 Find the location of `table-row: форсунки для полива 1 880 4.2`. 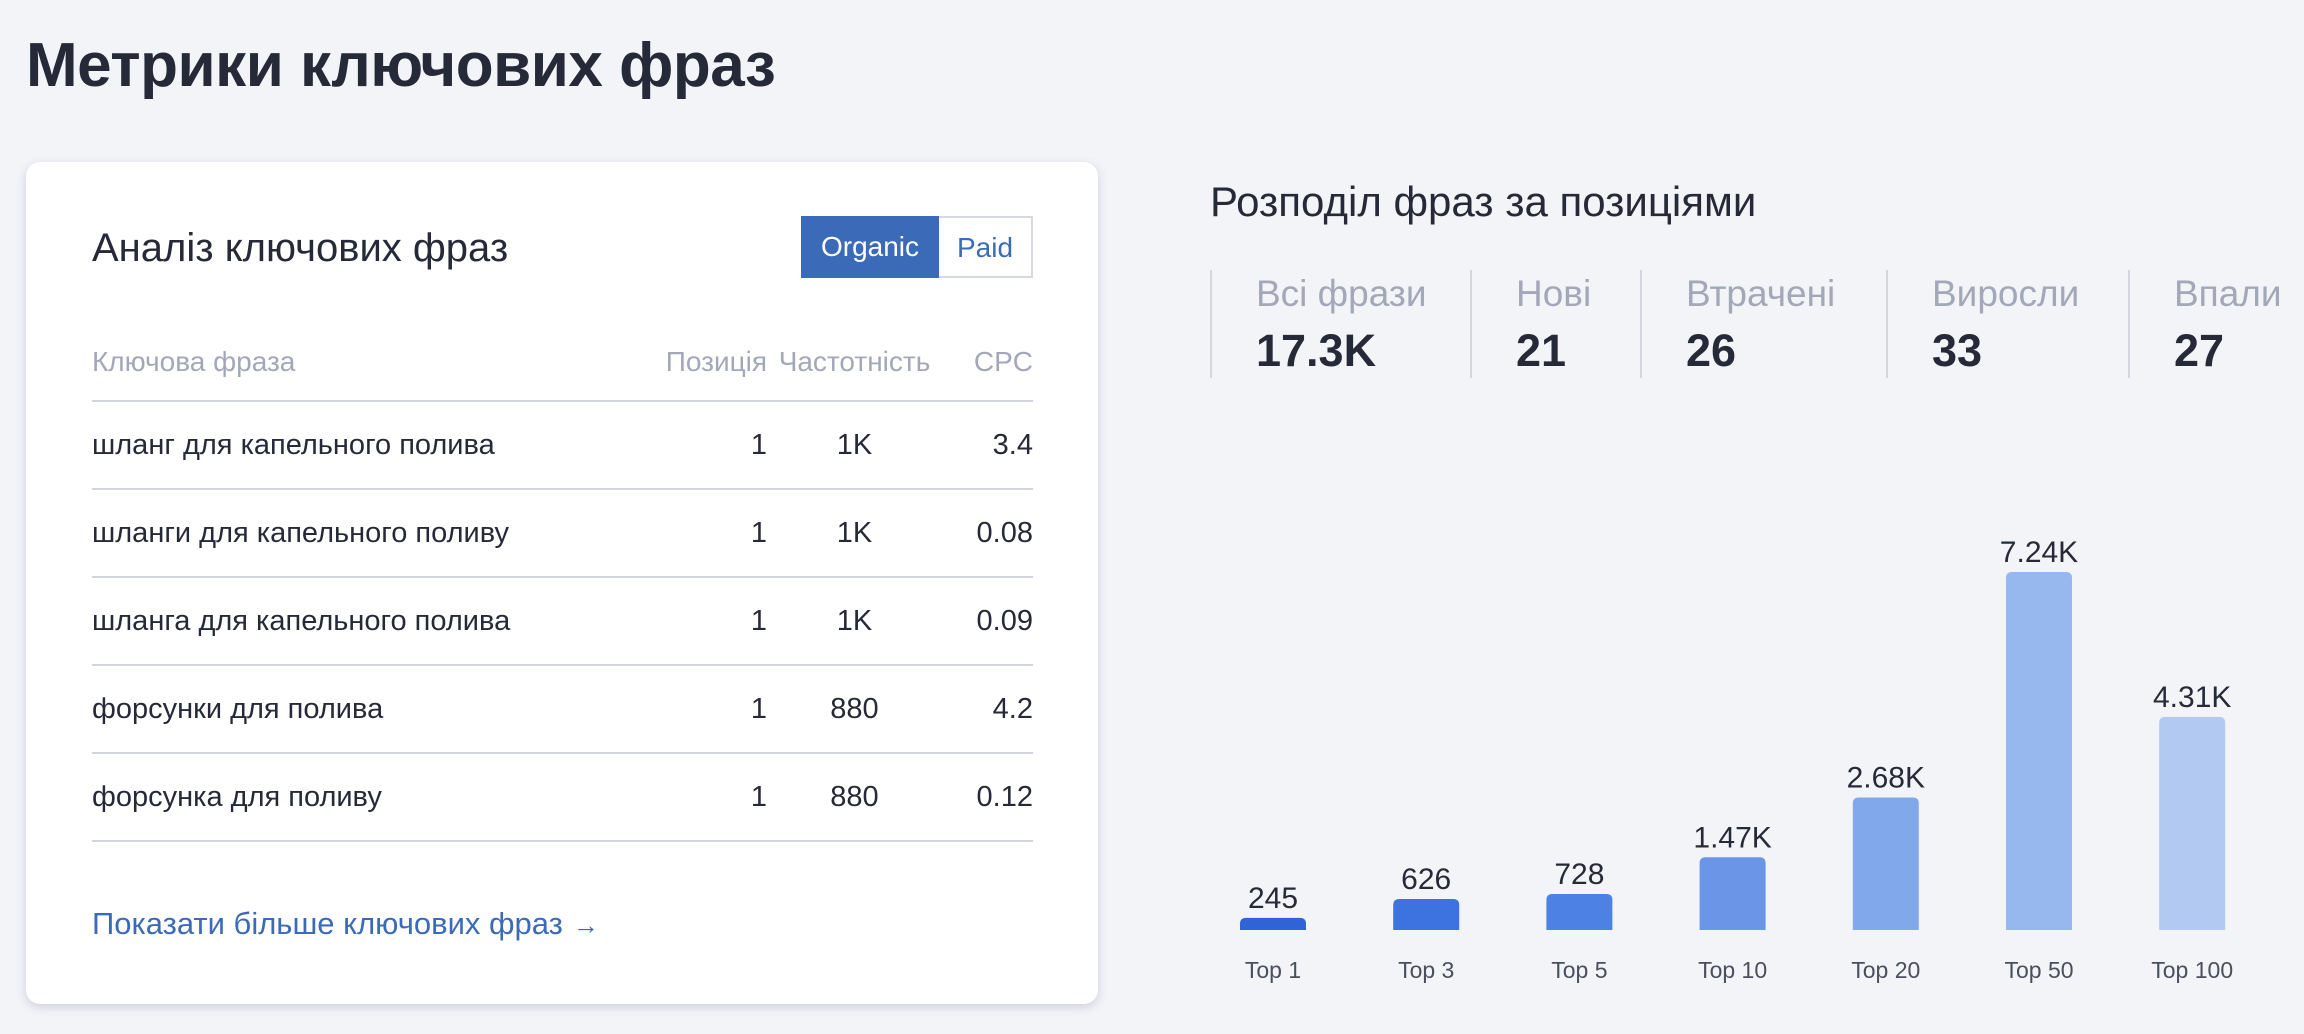

table-row: форсунки для полива 1 880 4.2 is located at coordinates (562, 709).